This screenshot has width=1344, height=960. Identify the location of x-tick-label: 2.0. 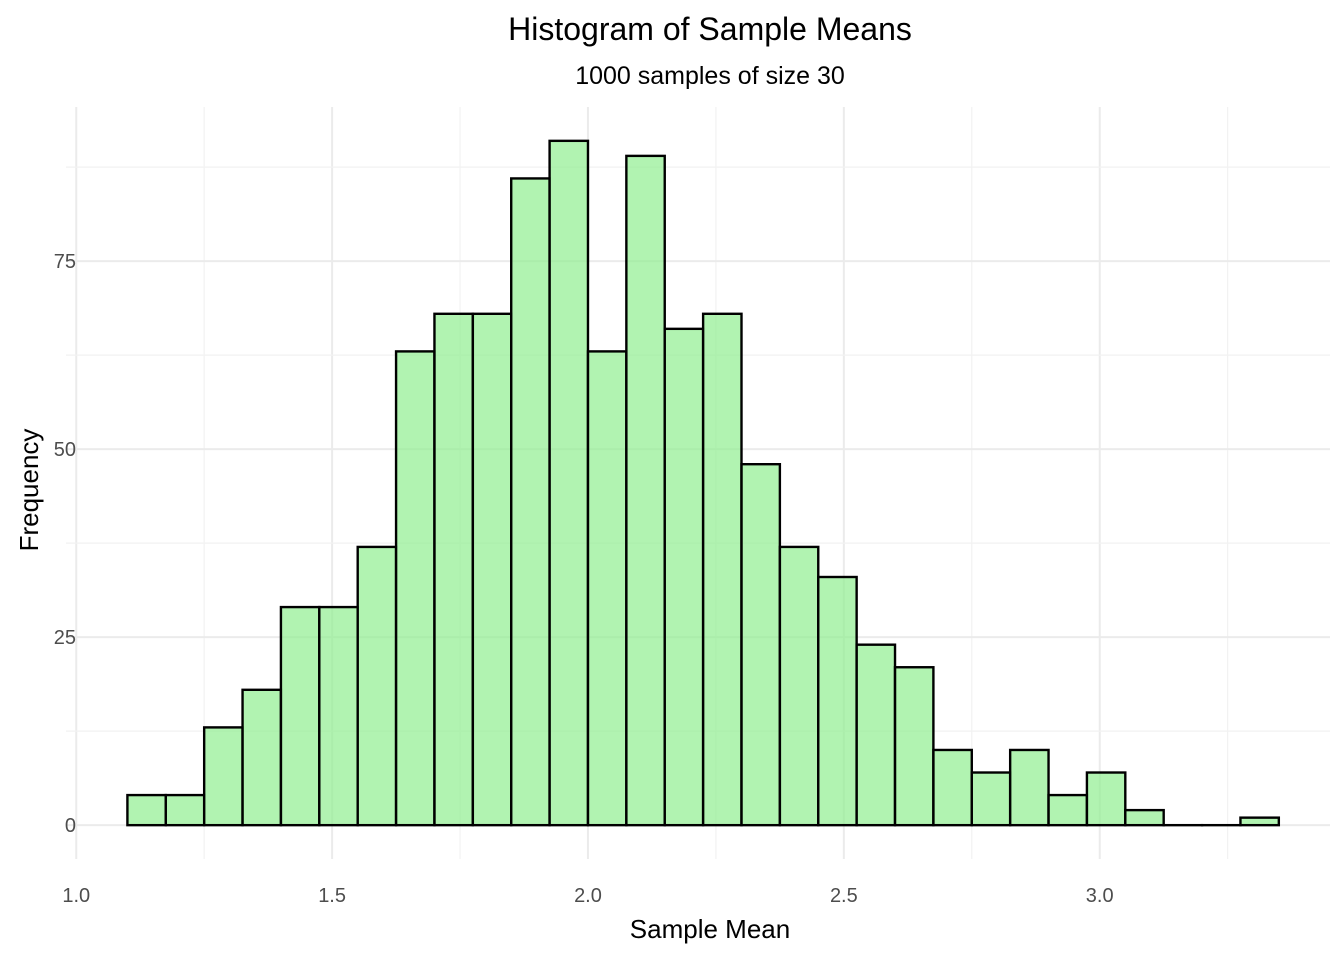
(588, 896).